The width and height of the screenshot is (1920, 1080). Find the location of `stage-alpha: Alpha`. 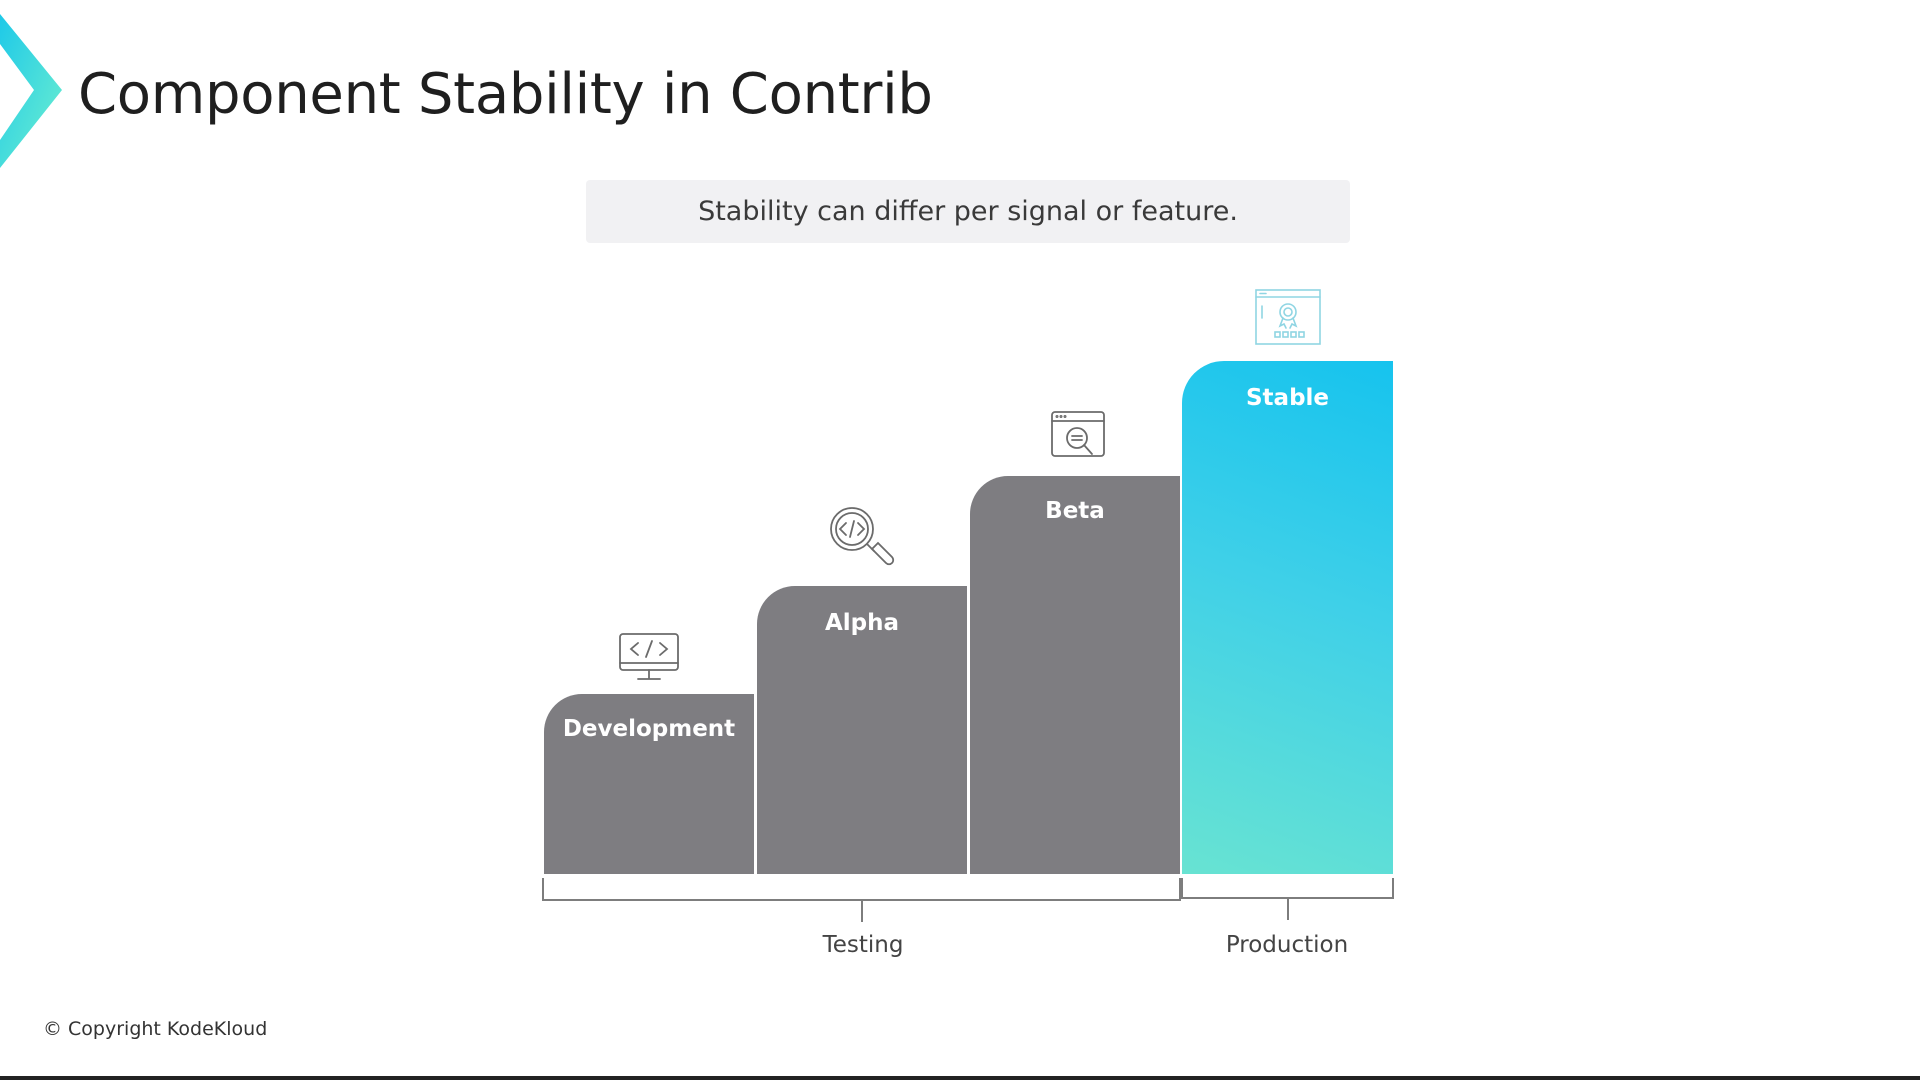

stage-alpha: Alpha is located at coordinates (862, 730).